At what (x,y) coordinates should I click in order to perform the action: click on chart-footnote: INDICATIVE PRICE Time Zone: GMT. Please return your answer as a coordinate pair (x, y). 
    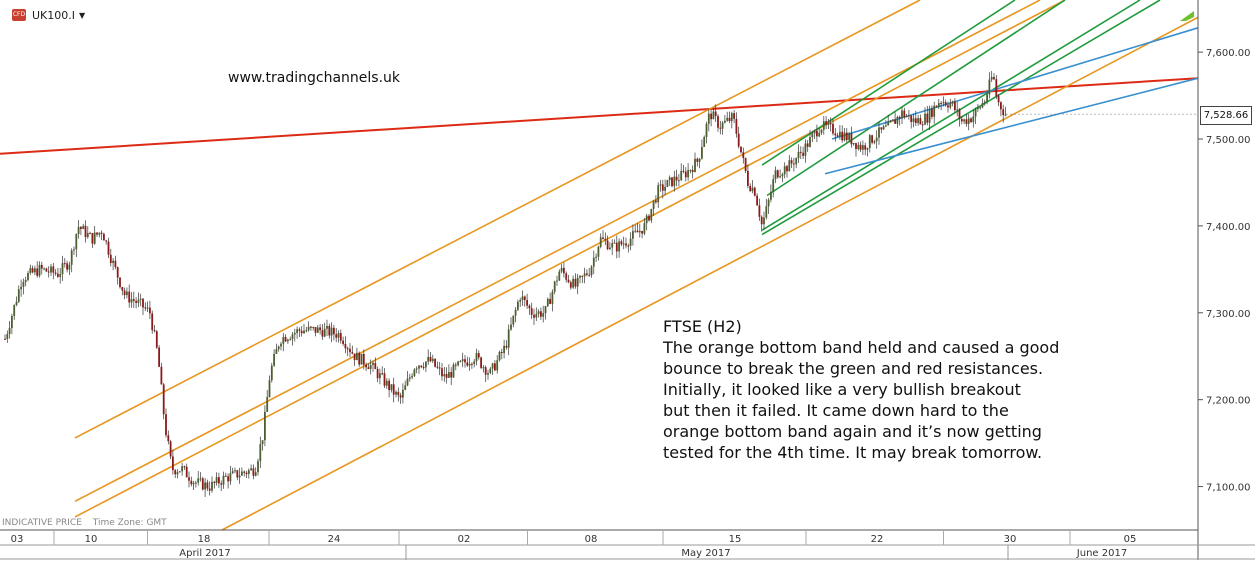
    Looking at the image, I should click on (88, 523).